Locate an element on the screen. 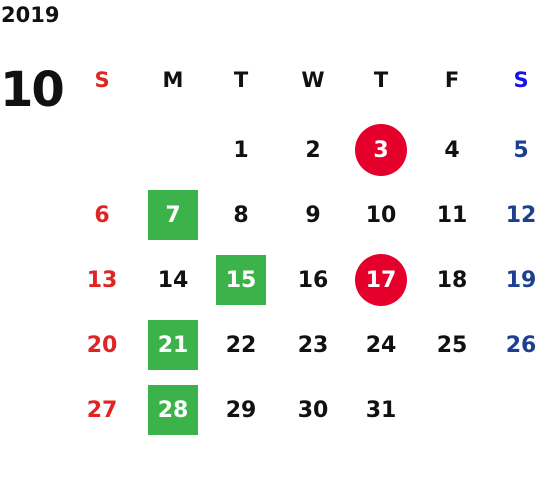 Image resolution: width=548 pixels, height=503 pixels. weekday-label: F is located at coordinates (452, 80).